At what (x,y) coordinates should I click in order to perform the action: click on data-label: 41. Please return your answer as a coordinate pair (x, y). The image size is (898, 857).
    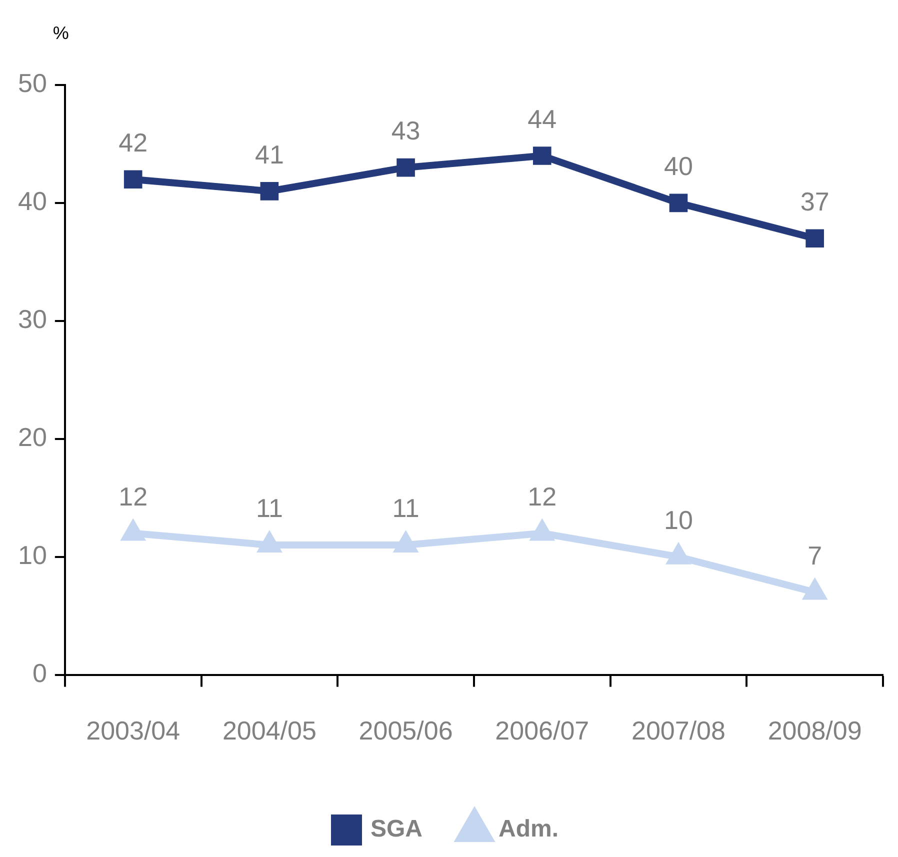
    Looking at the image, I should click on (269, 154).